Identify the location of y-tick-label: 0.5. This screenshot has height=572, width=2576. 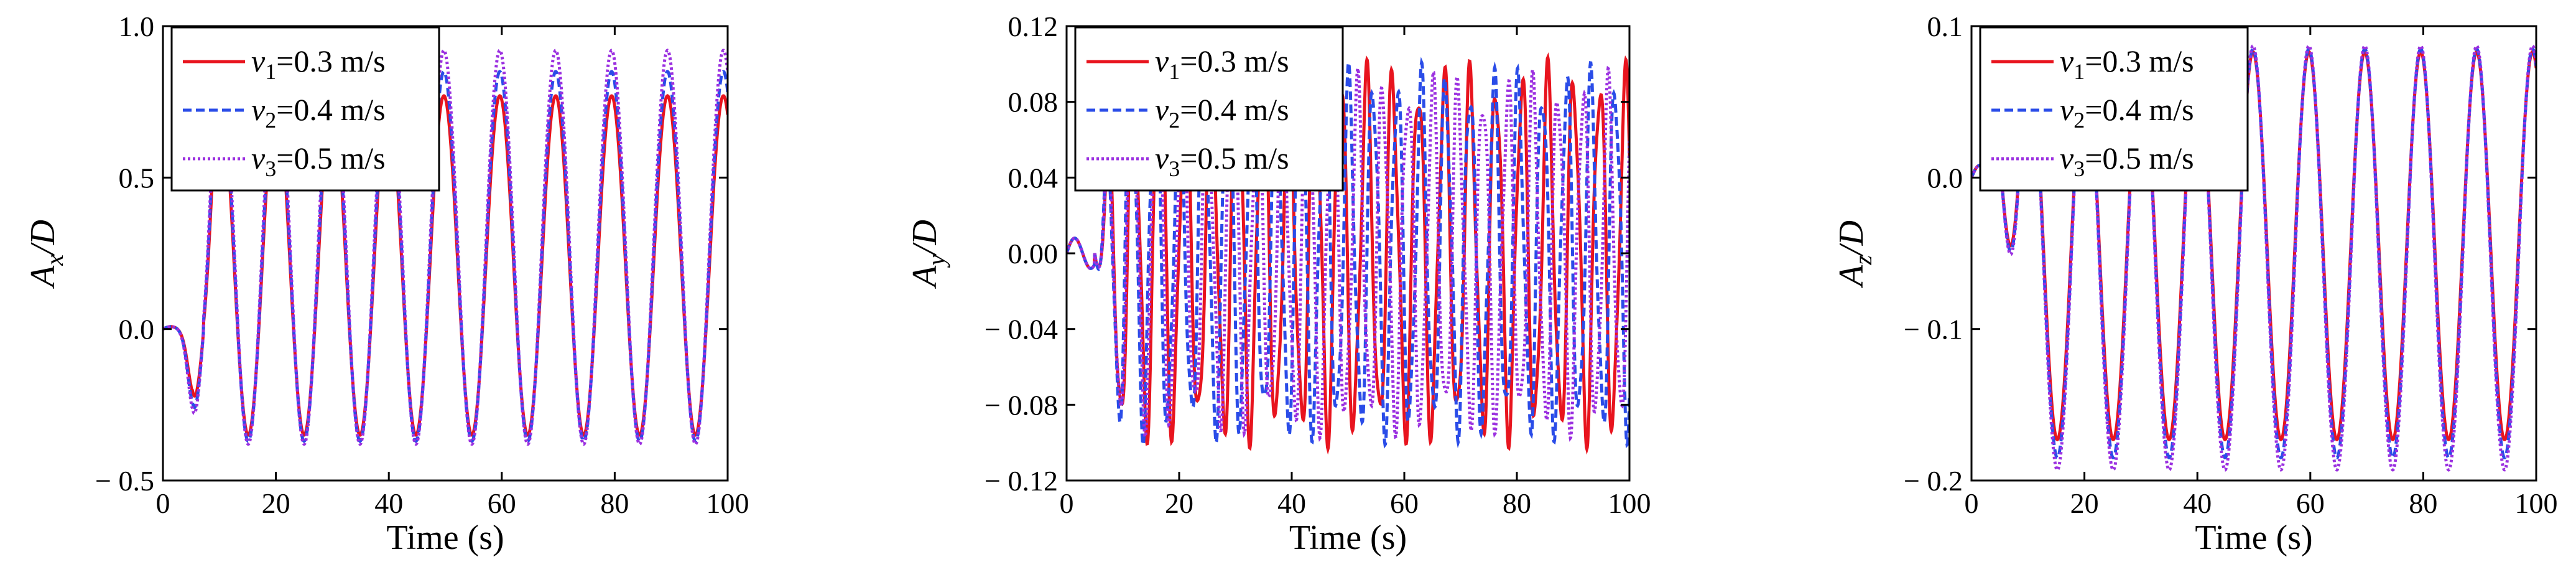
(137, 178).